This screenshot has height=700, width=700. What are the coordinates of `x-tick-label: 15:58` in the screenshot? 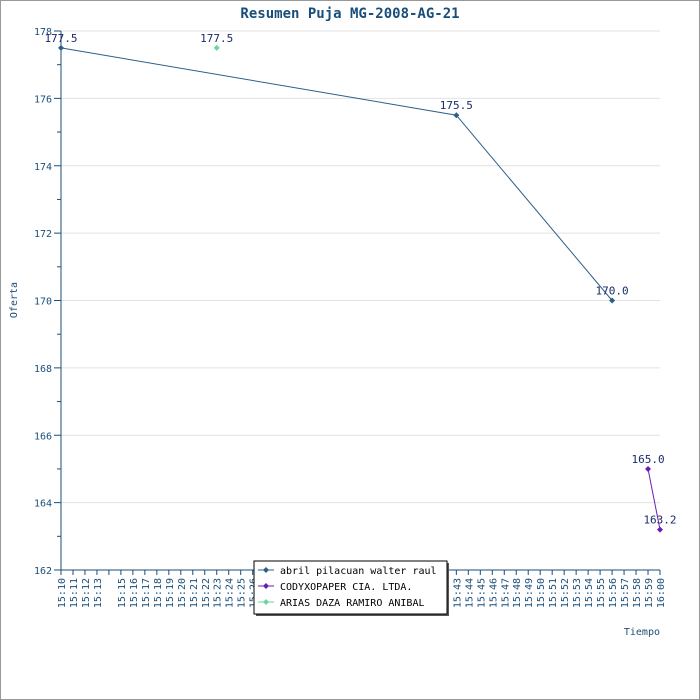 It's located at (637, 593).